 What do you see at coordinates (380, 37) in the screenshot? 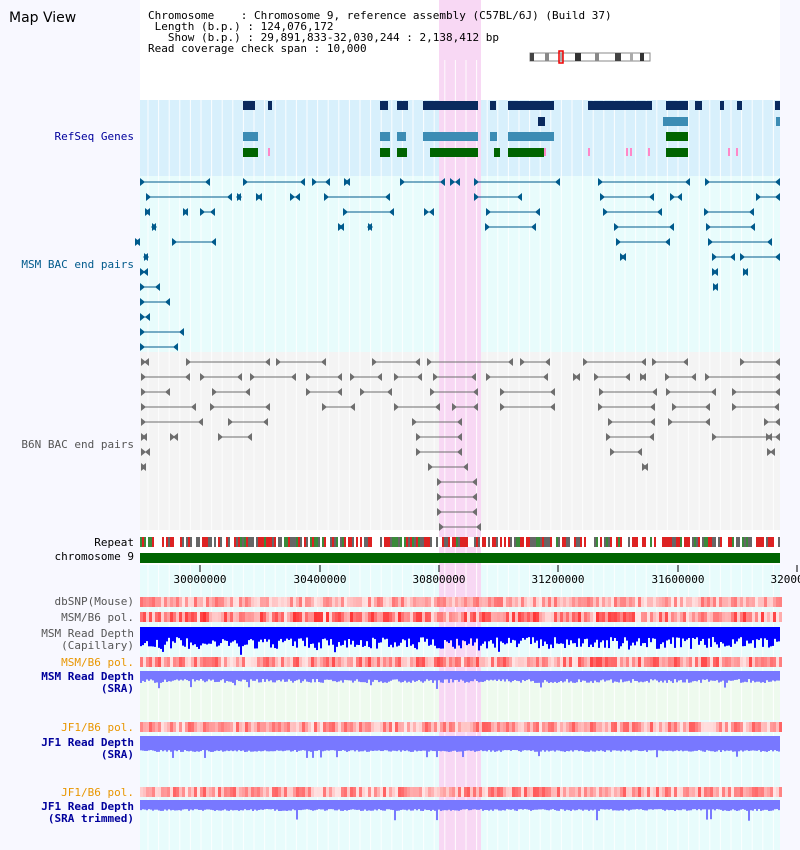
I see `show-value: 29,891,833-32,030,244 : 2,138,412 bp` at bounding box center [380, 37].